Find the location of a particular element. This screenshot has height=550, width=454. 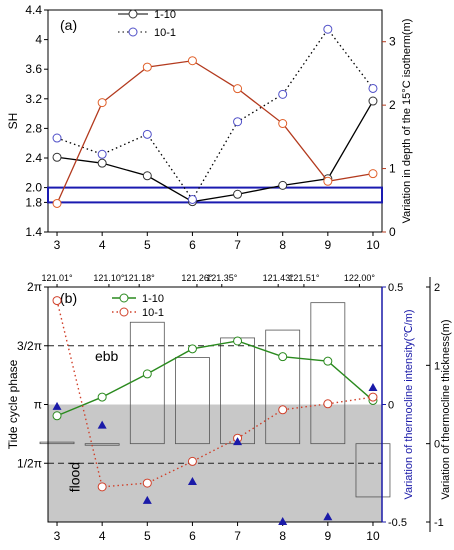

y2-tick-label-a: 0 is located at coordinates (392, 232).